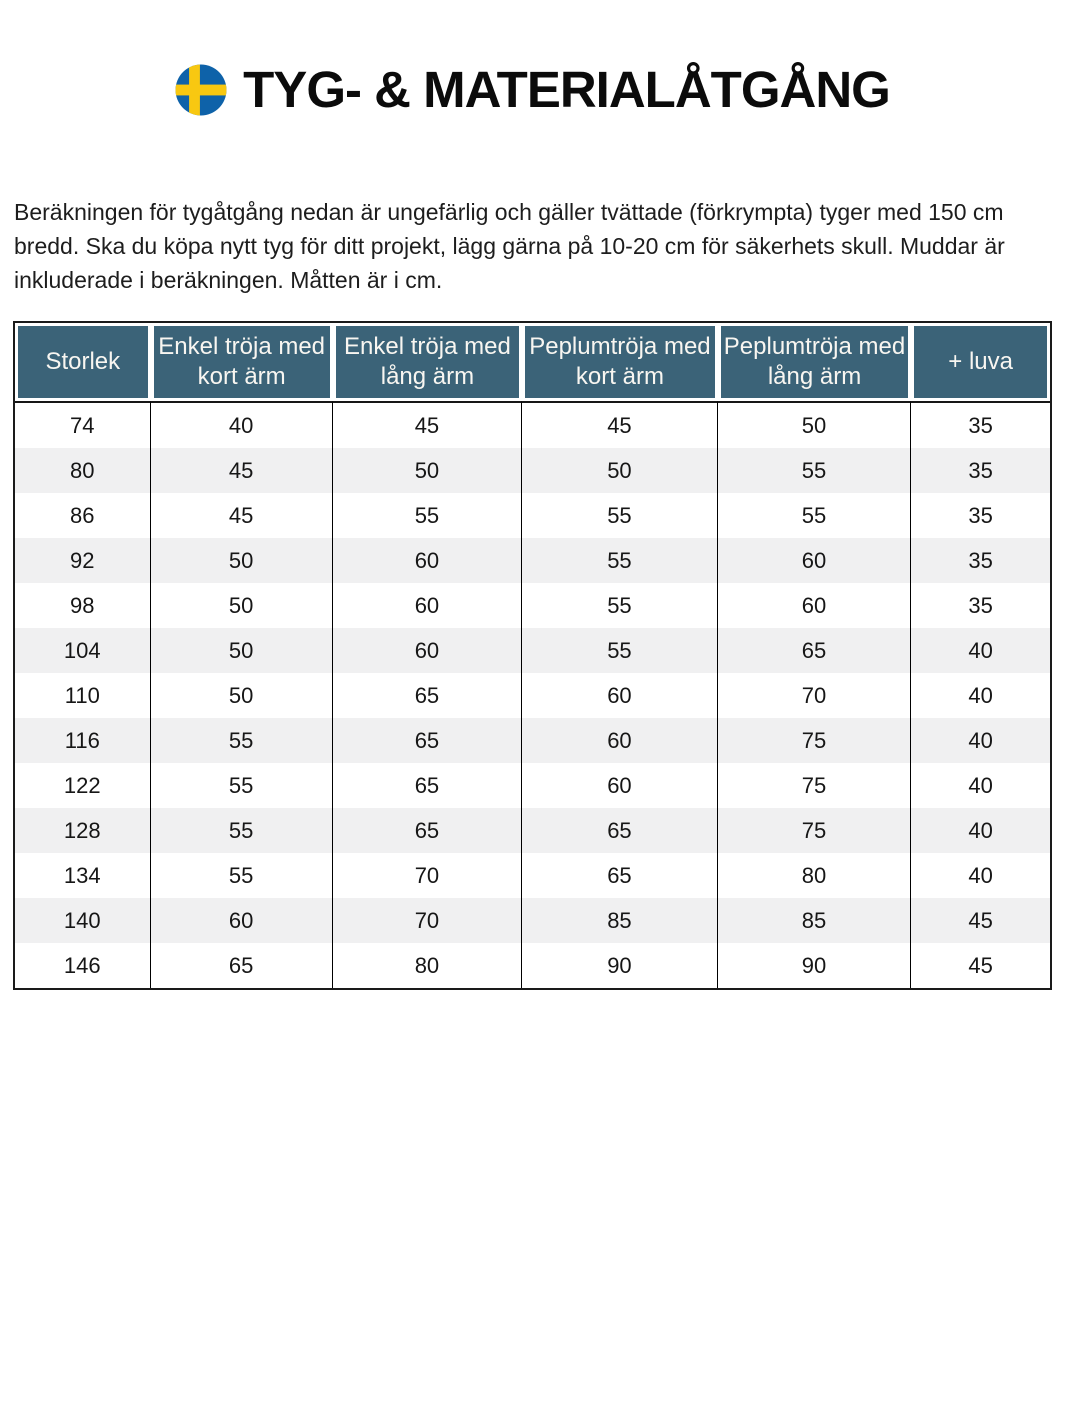 The height and width of the screenshot is (1420, 1065). I want to click on column-header: Peplumtröja med kort ärm, so click(620, 362).